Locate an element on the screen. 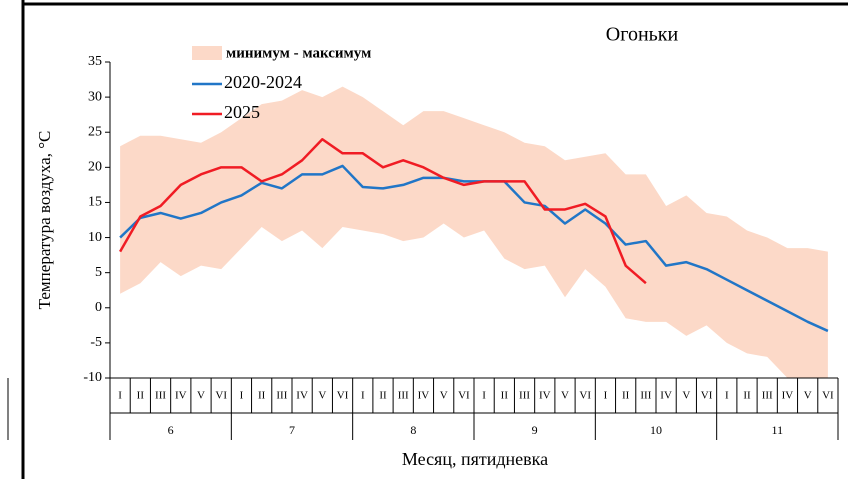 The width and height of the screenshot is (848, 479). month-label: 11 is located at coordinates (778, 430).